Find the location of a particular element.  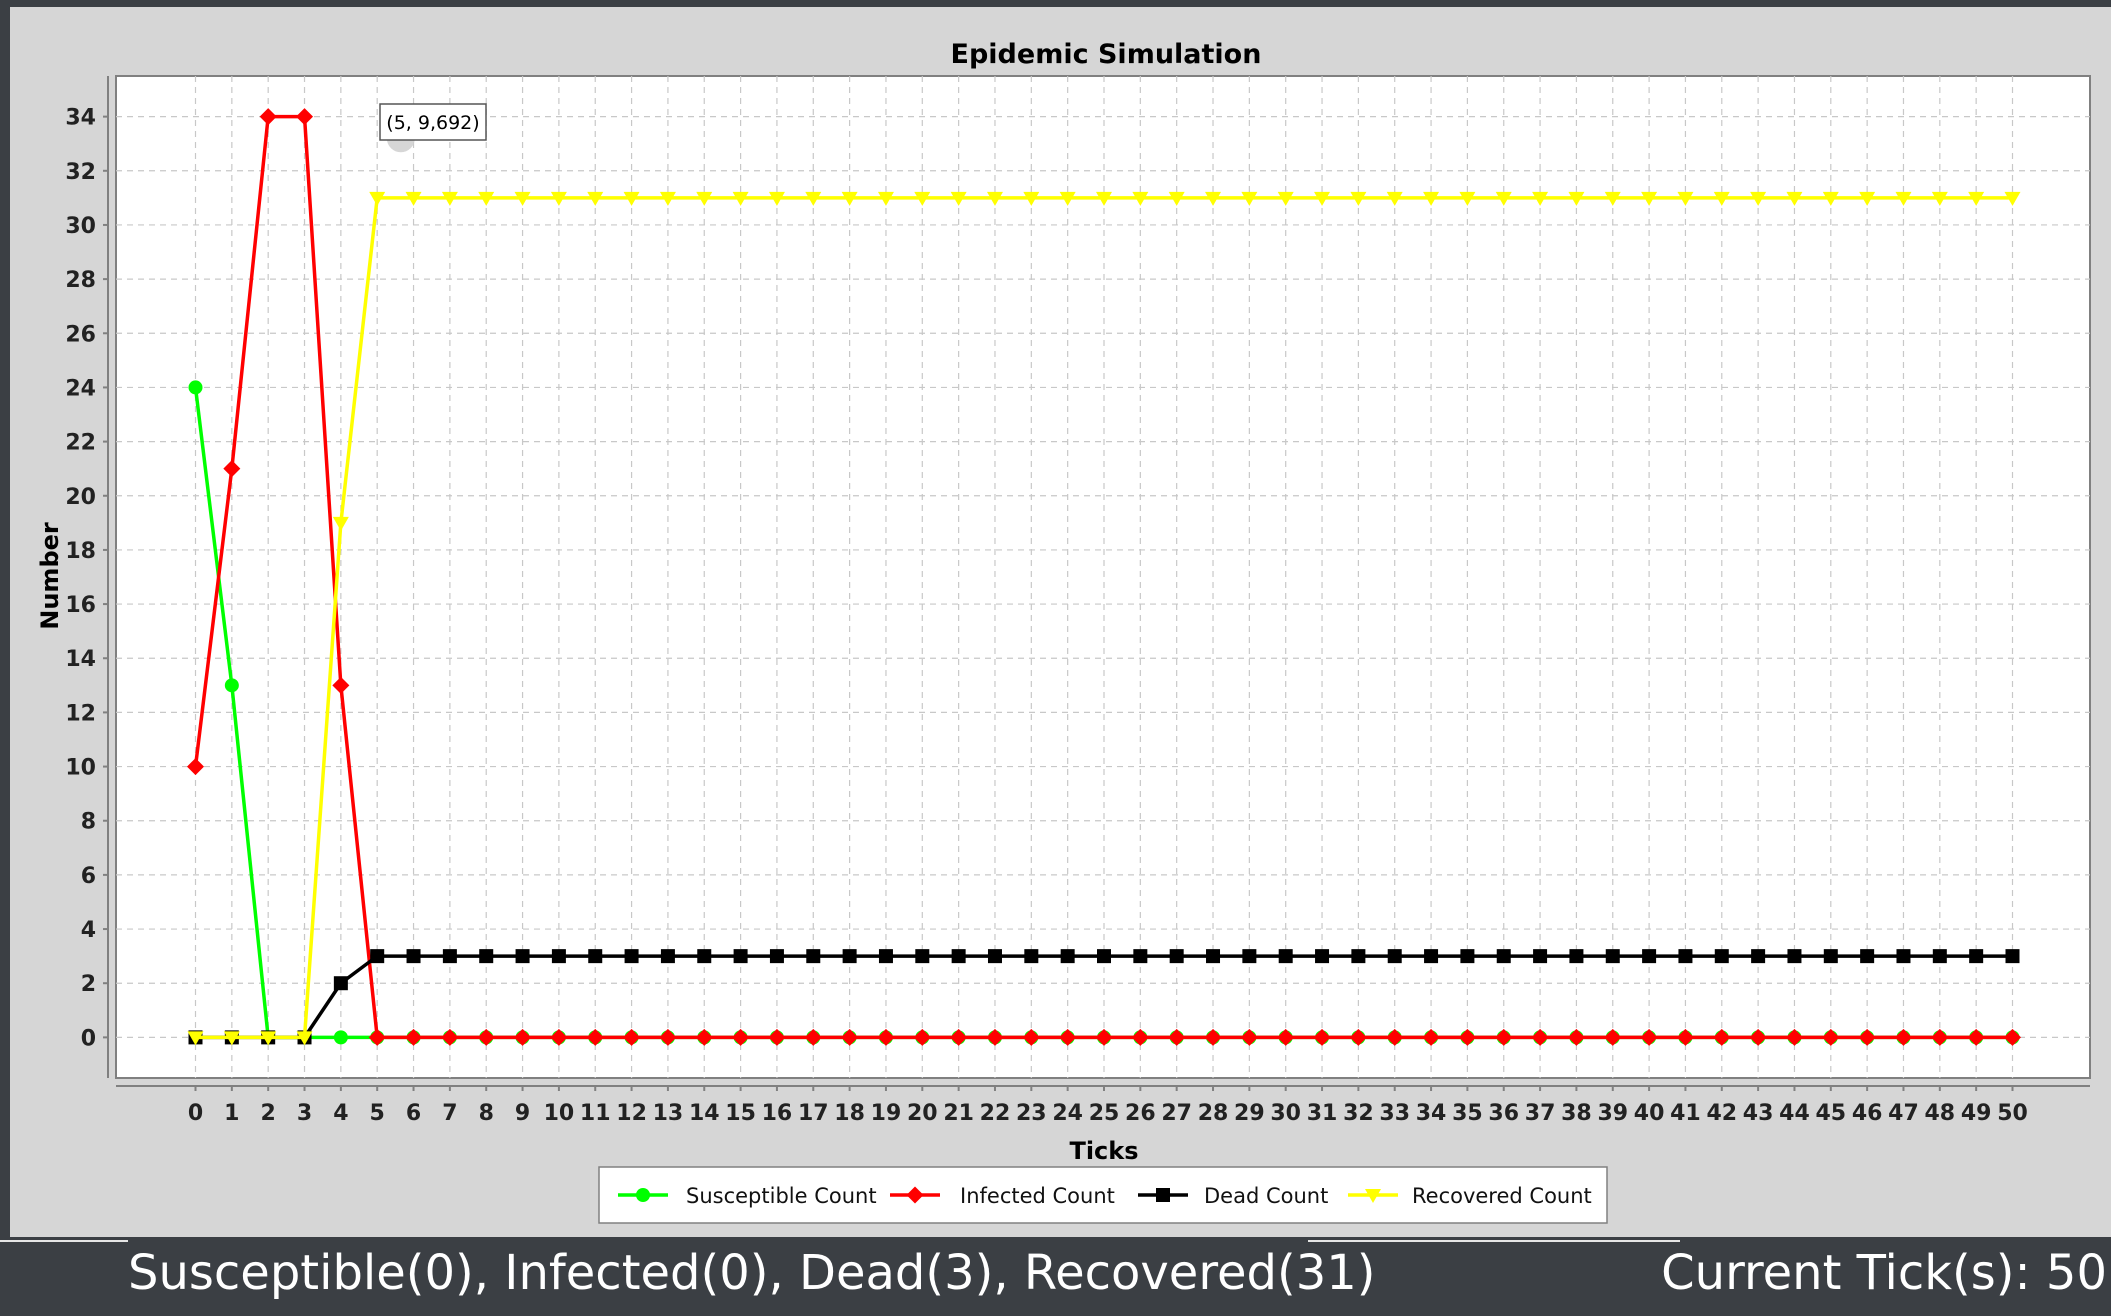

x-tick-label: 47 is located at coordinates (1903, 1113).